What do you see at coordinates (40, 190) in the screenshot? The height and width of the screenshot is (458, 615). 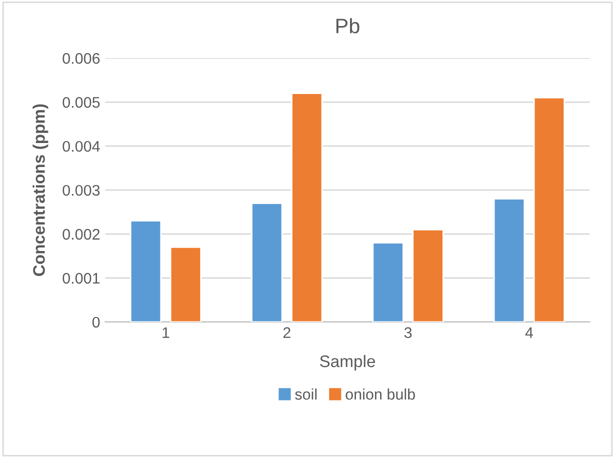 I see `y-axis-title: Concentrations (ppm)` at bounding box center [40, 190].